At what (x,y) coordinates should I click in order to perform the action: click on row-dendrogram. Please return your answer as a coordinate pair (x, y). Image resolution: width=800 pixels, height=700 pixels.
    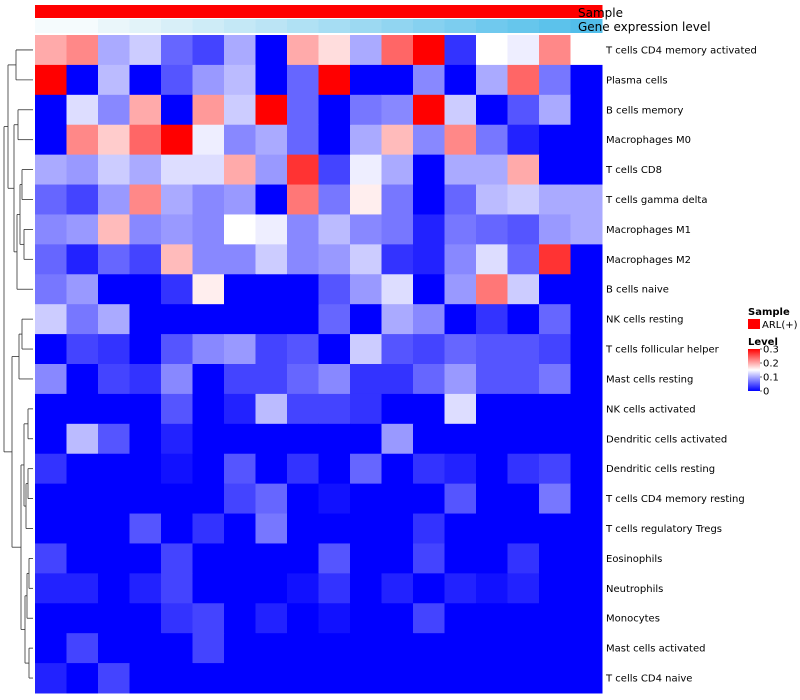
    Looking at the image, I should click on (18, 364).